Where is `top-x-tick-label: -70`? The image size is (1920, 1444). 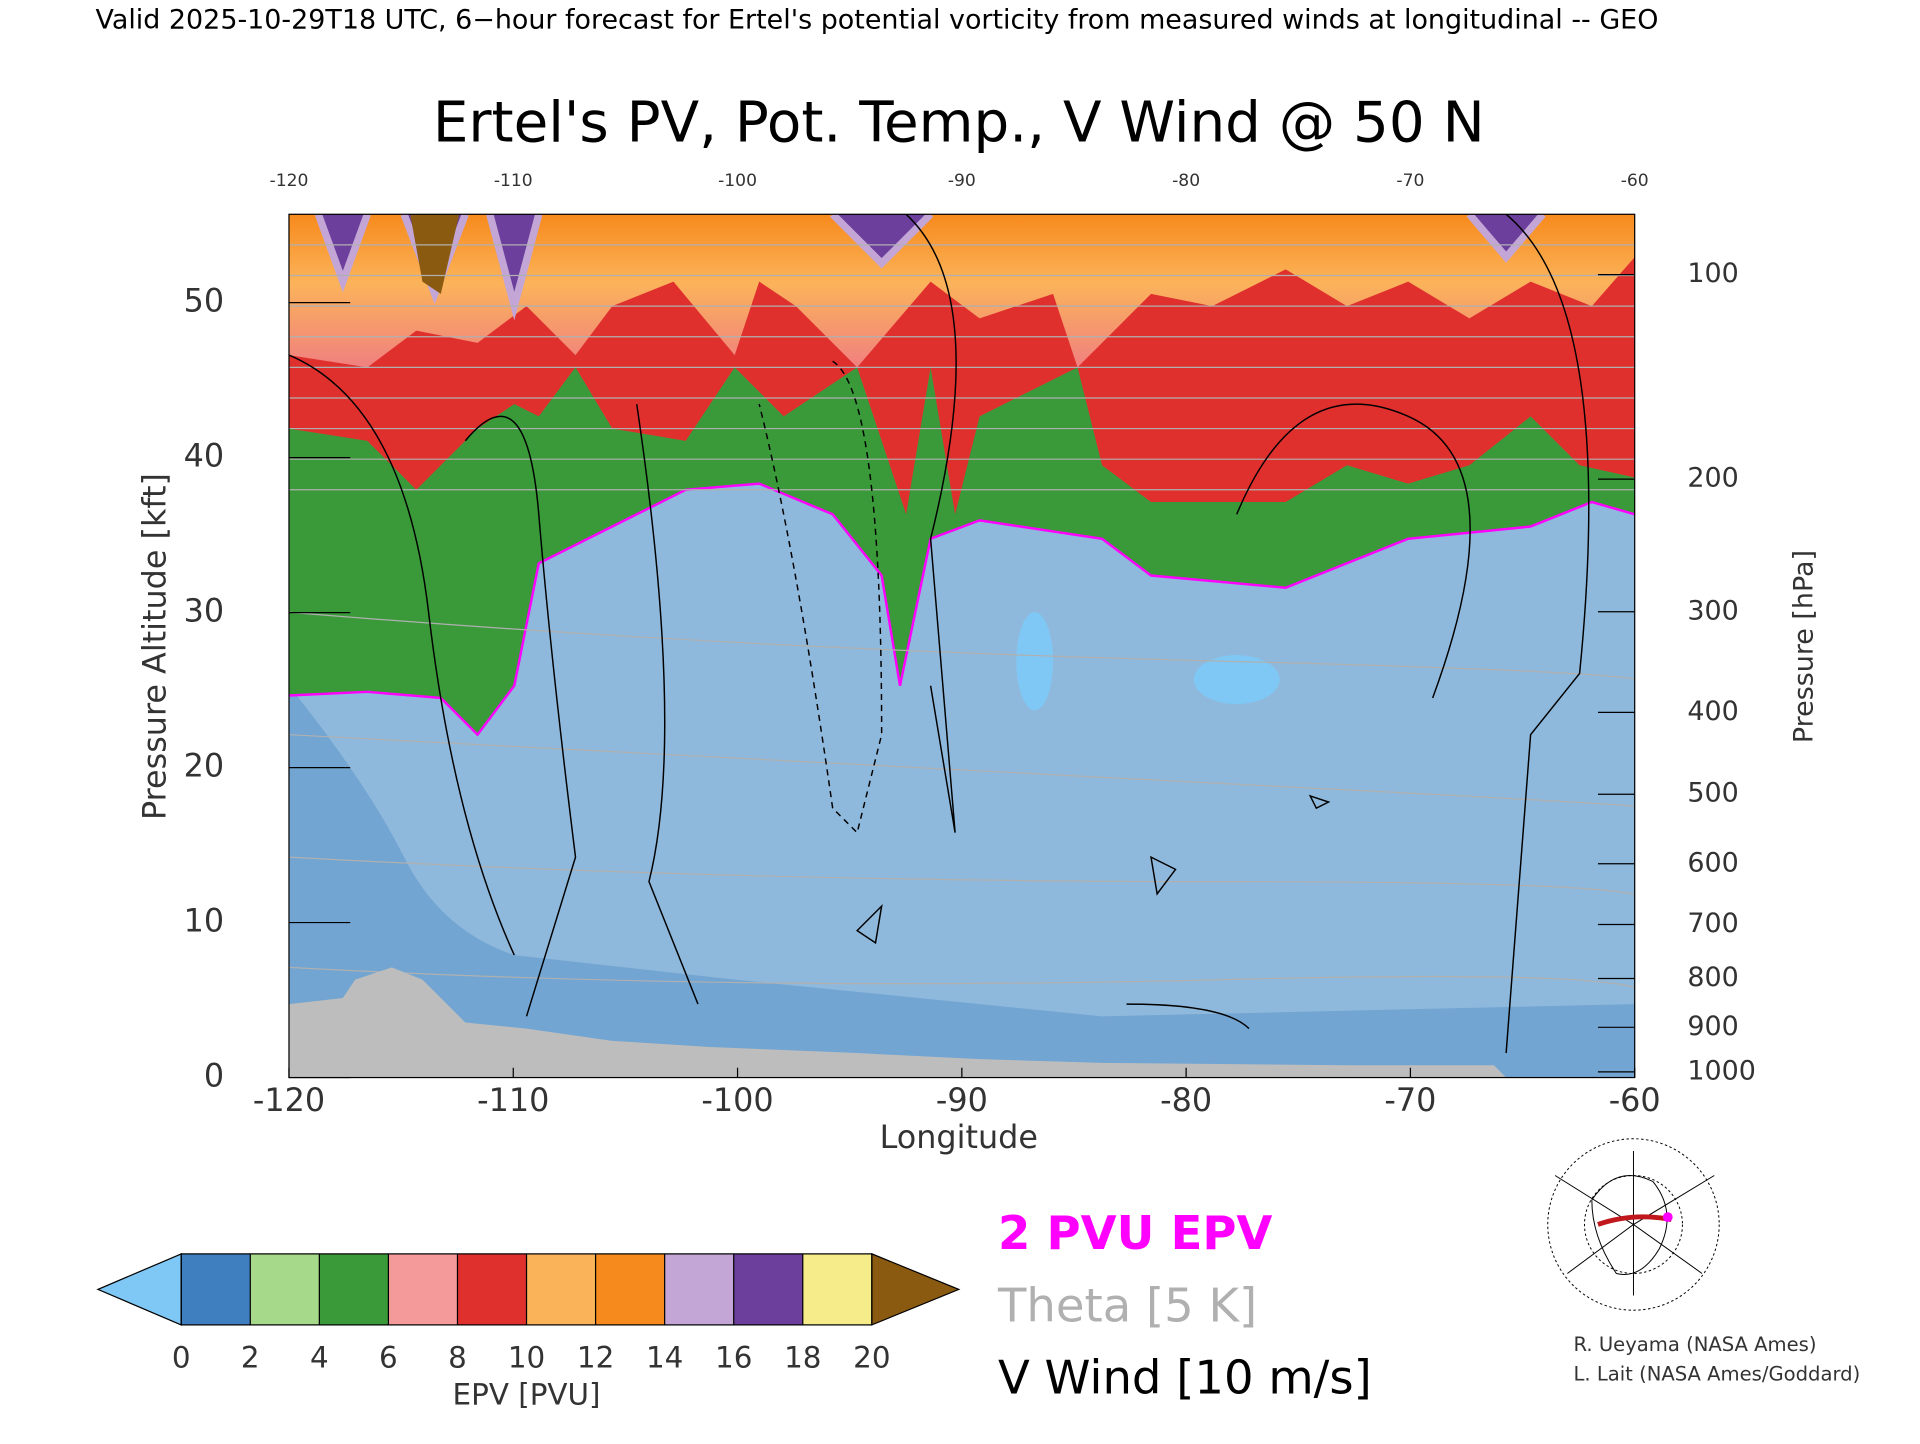
top-x-tick-label: -70 is located at coordinates (1410, 181).